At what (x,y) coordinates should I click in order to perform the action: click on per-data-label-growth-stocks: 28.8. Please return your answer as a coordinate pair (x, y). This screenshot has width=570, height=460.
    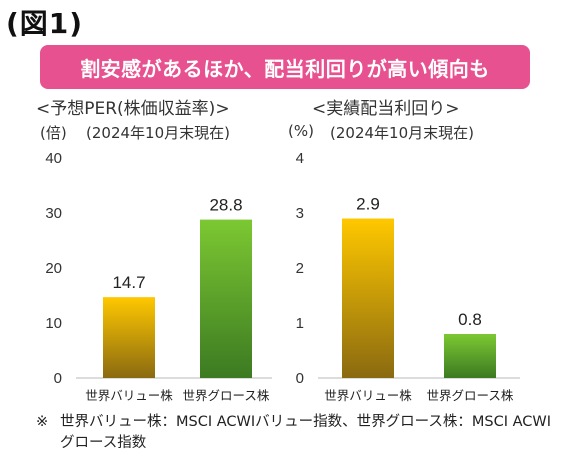
    Looking at the image, I should click on (225, 205).